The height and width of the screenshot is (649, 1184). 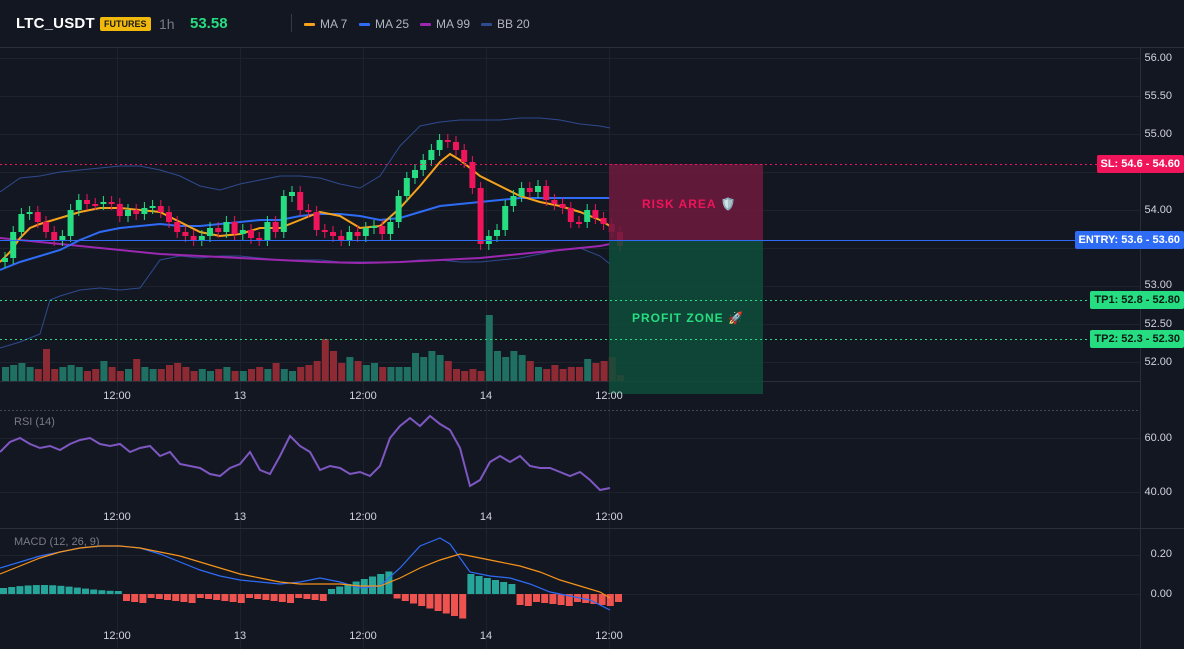 I want to click on profit-zone, so click(x=686, y=317).